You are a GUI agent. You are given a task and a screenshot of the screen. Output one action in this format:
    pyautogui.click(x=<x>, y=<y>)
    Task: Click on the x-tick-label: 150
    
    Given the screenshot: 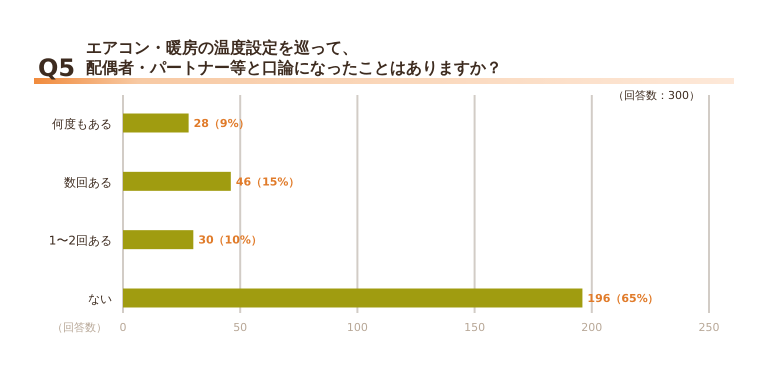 What is the action you would take?
    pyautogui.click(x=475, y=327)
    